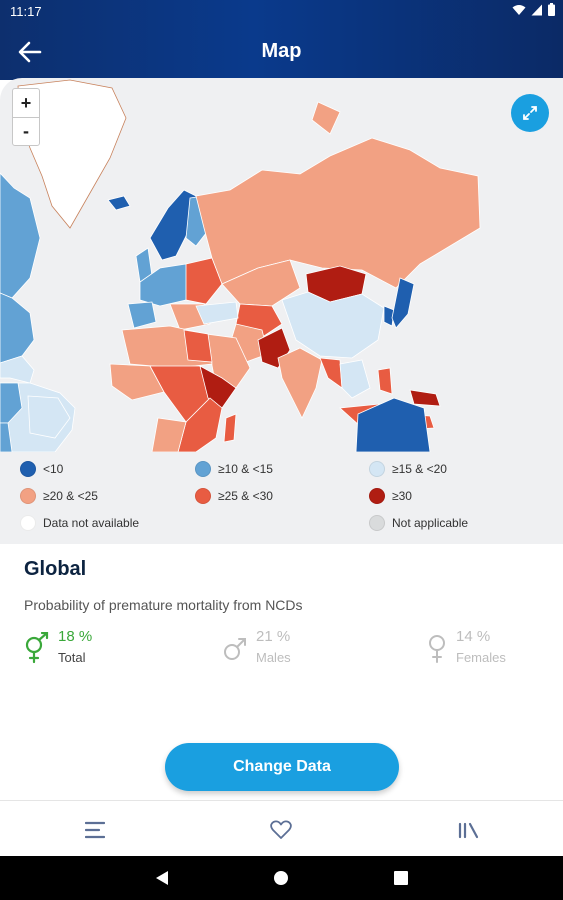  I want to click on legend-item: ≥25 & <30, so click(234, 496).